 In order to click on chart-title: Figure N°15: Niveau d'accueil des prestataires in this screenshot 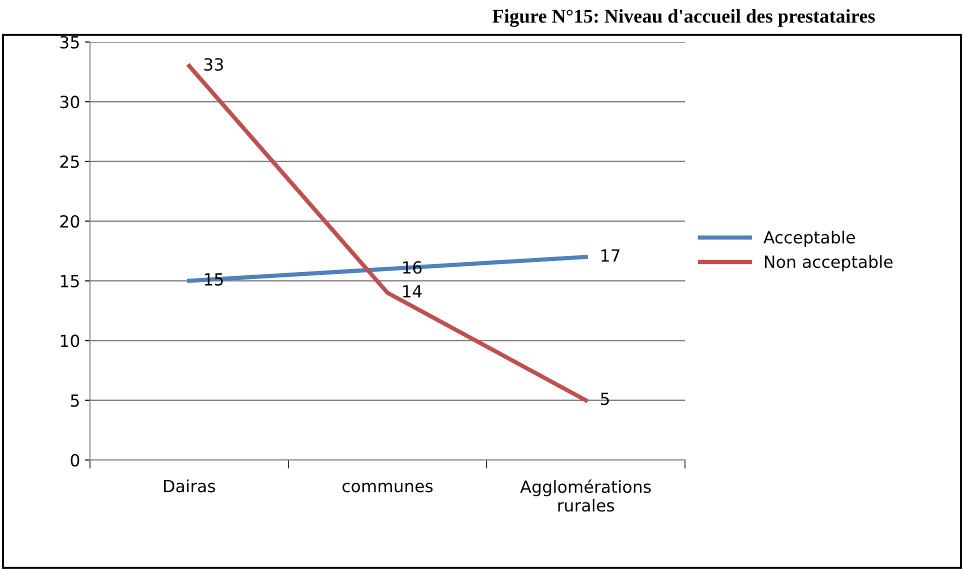, I will do `click(683, 18)`.